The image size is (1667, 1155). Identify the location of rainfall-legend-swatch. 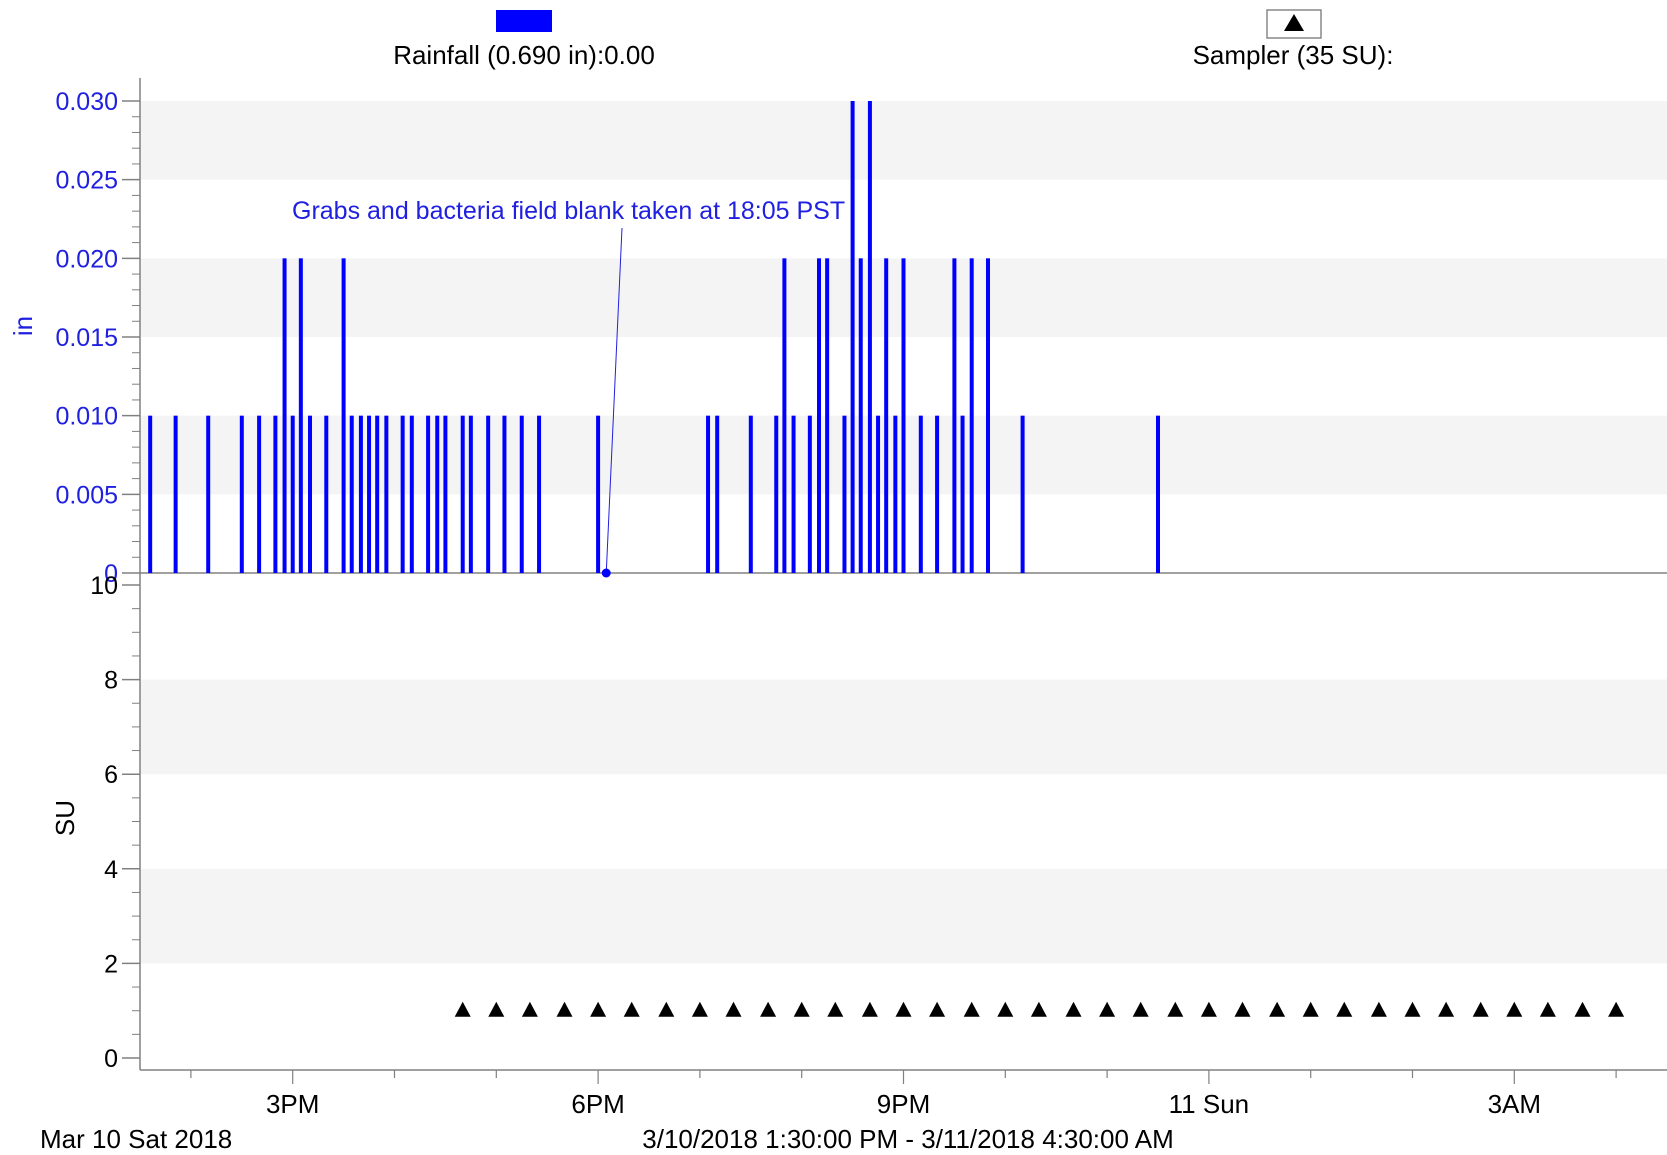
(524, 21).